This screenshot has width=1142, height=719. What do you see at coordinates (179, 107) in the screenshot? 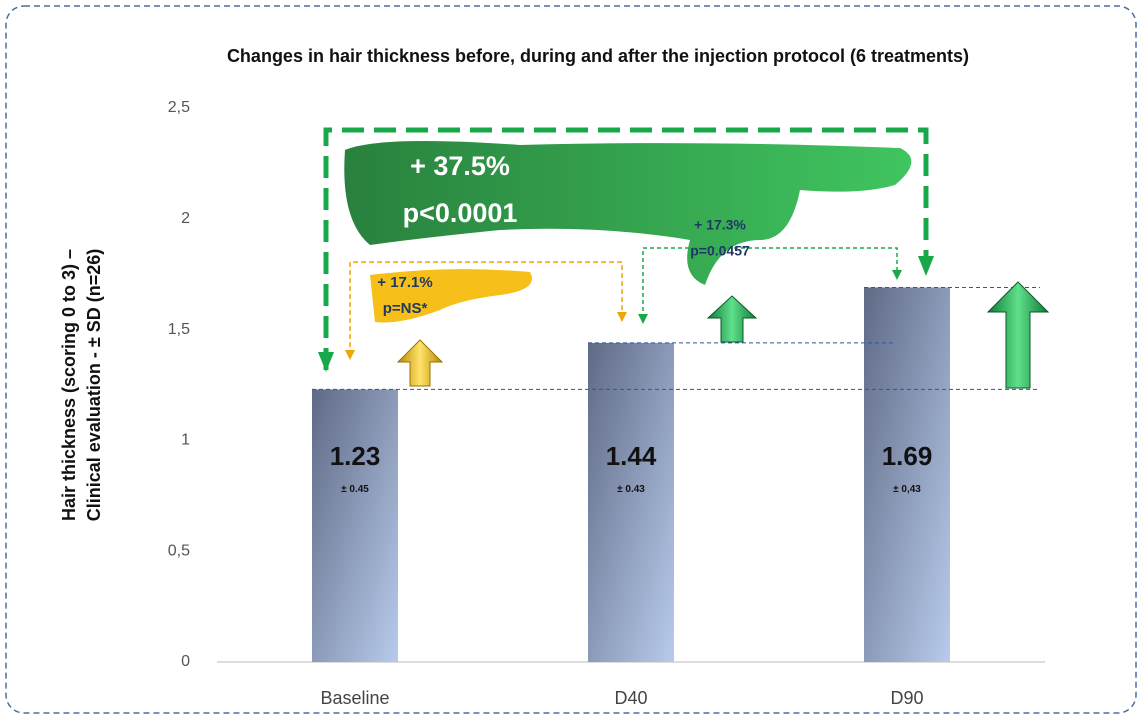
I see `y-tick-label: 2,5` at bounding box center [179, 107].